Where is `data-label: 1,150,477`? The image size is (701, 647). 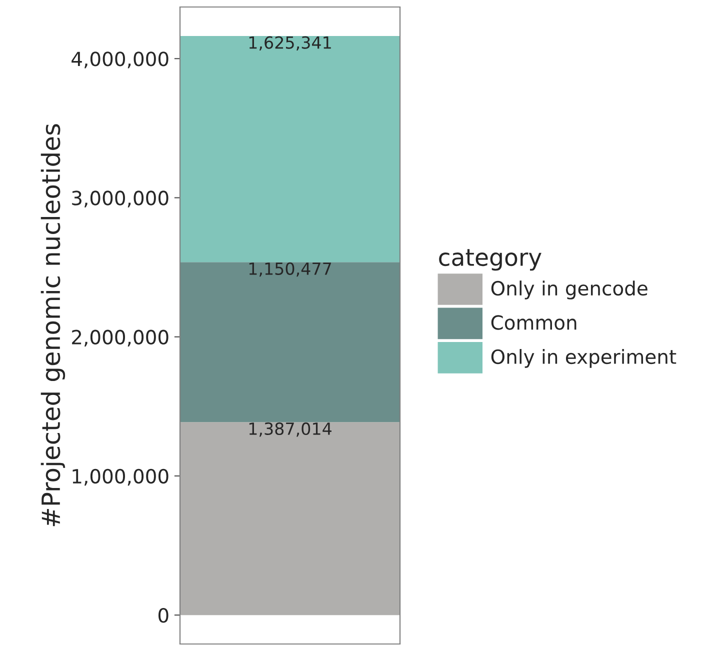
data-label: 1,150,477 is located at coordinates (290, 269).